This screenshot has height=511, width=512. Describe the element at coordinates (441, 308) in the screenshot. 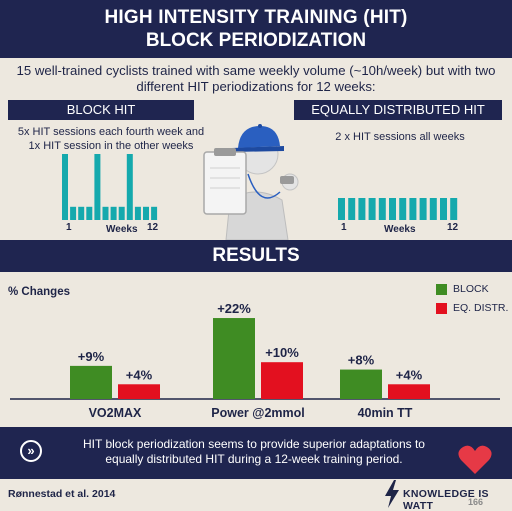

I see `legend-swatch-eq` at that location.